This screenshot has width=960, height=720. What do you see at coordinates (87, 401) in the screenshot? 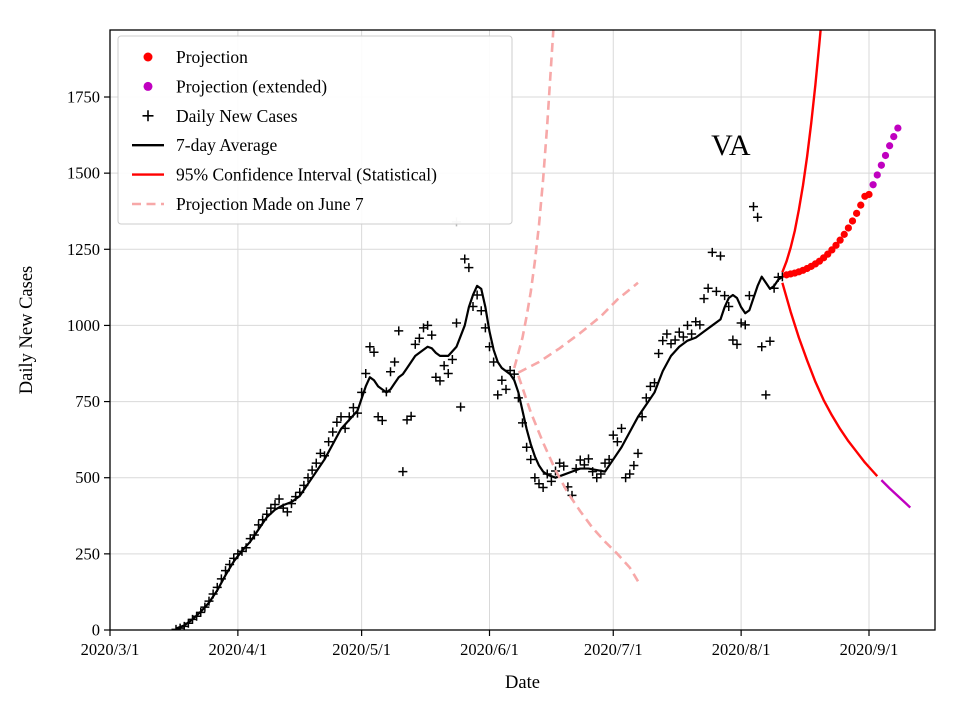
I see `y-tick-label: 750` at bounding box center [87, 401].